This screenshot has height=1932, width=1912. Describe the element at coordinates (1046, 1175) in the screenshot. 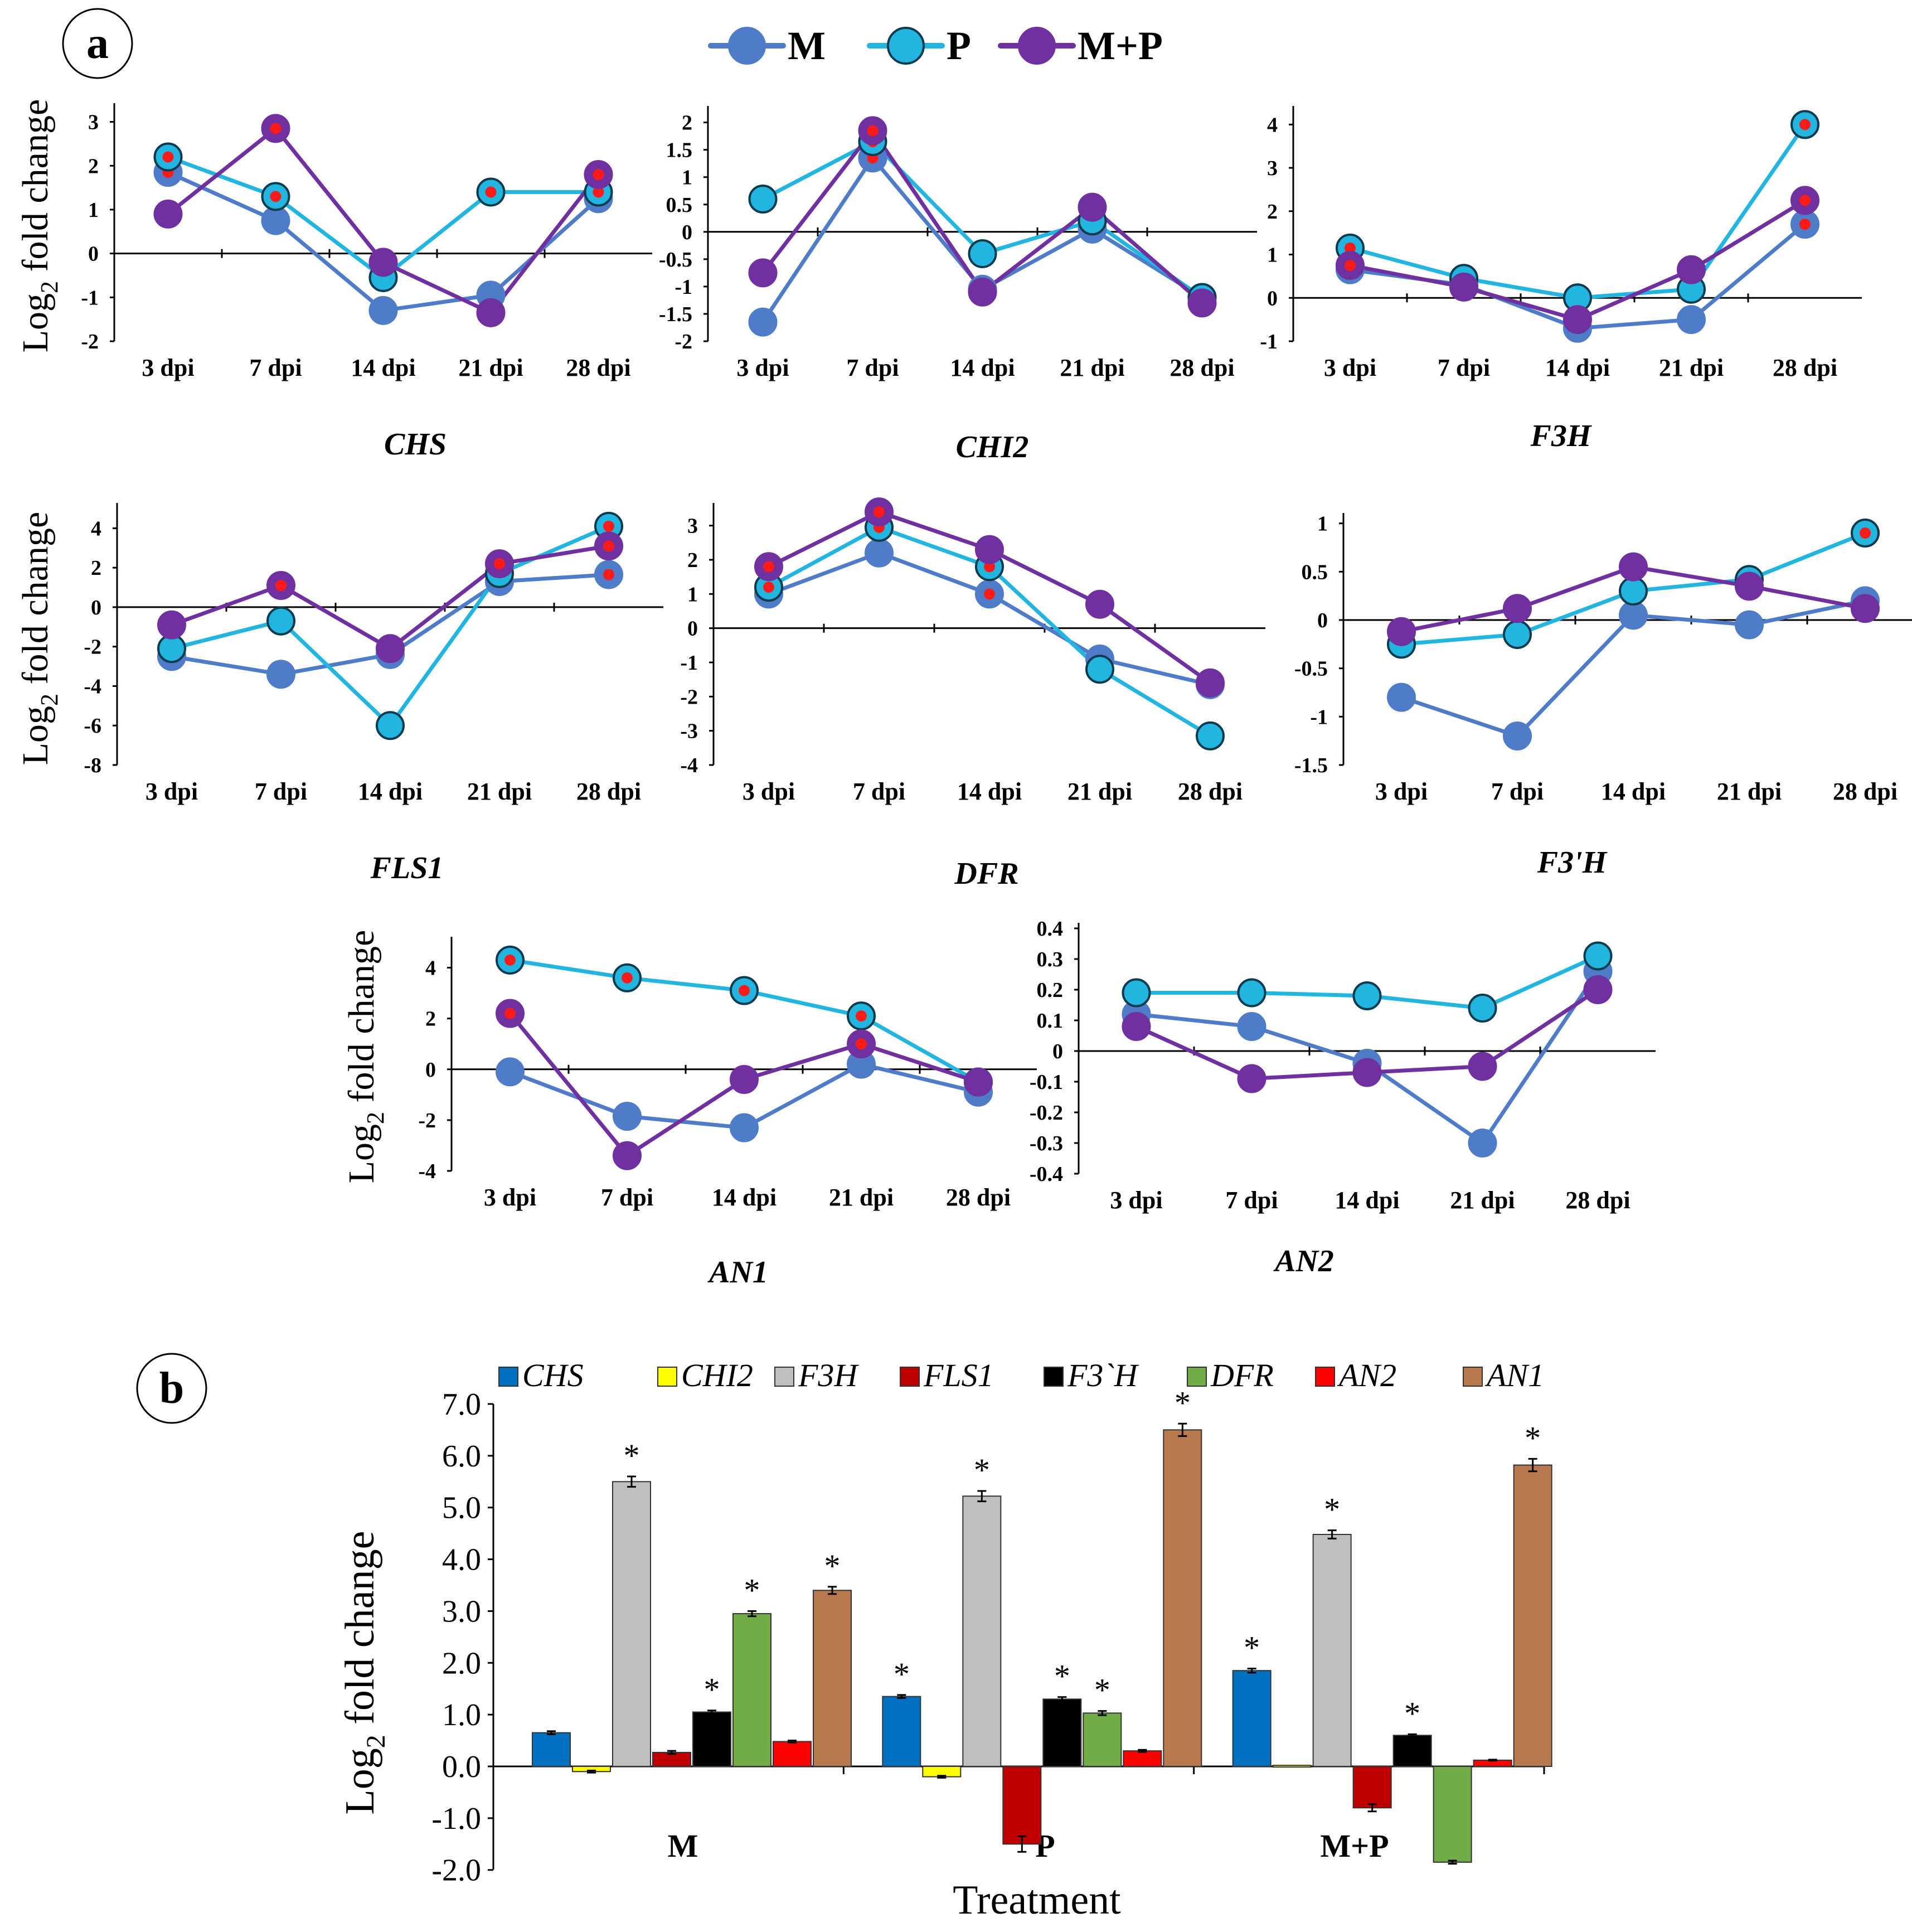

I see `y-tick-label: -0.4` at that location.